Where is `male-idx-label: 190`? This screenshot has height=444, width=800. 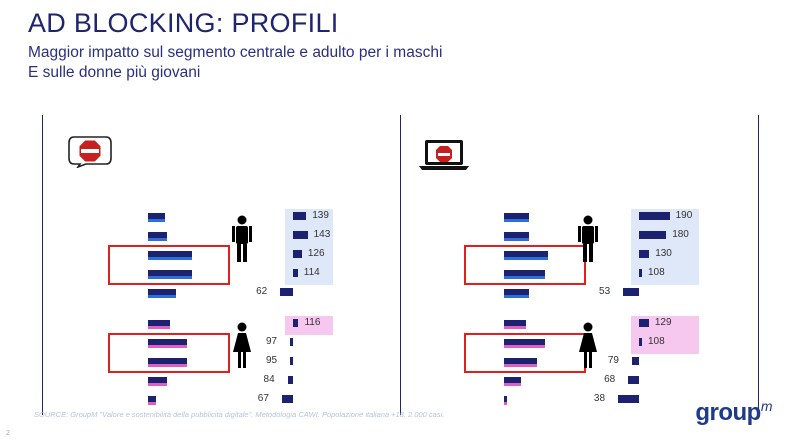
male-idx-label: 190 is located at coordinates (684, 215).